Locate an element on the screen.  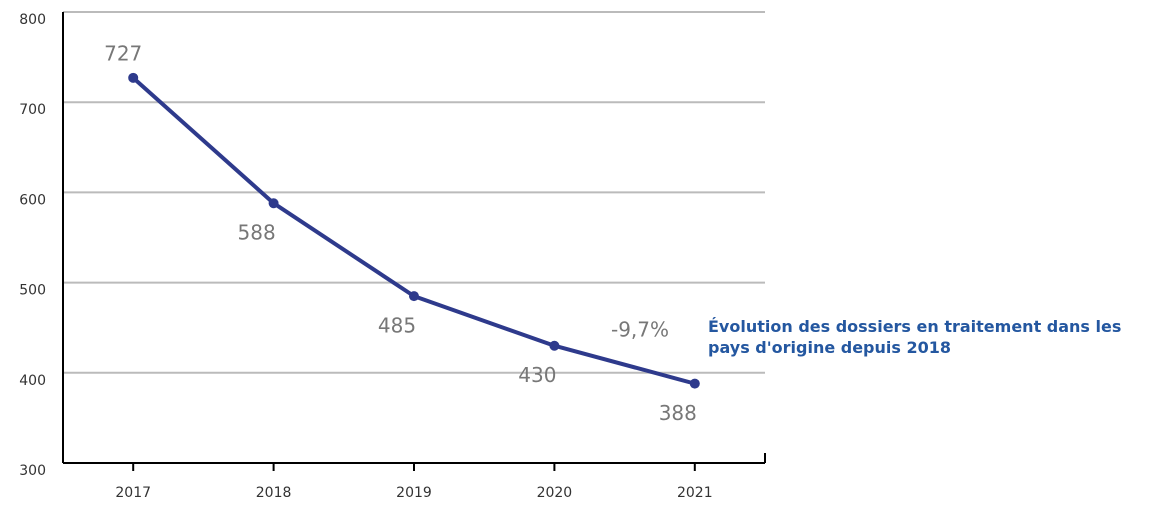
y-tick-label: 300 is located at coordinates (32, 471).